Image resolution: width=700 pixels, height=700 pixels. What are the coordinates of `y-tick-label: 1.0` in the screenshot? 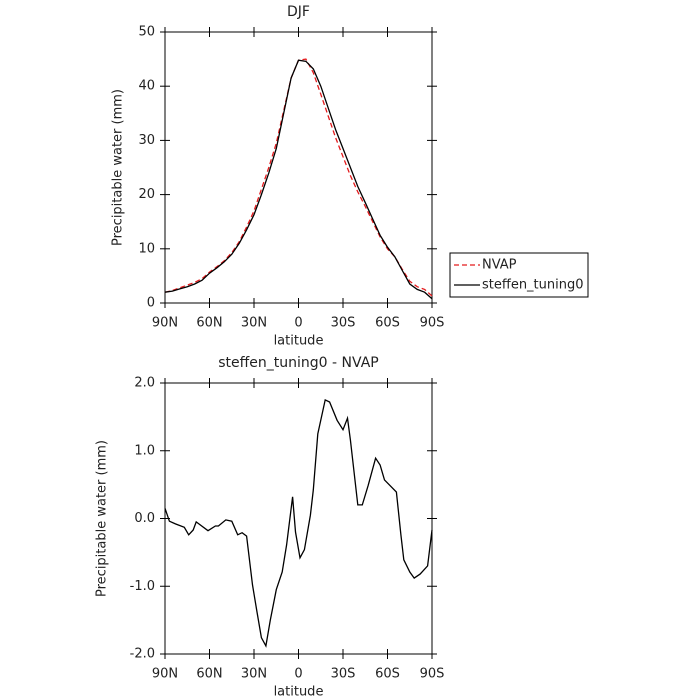 It's located at (144, 450).